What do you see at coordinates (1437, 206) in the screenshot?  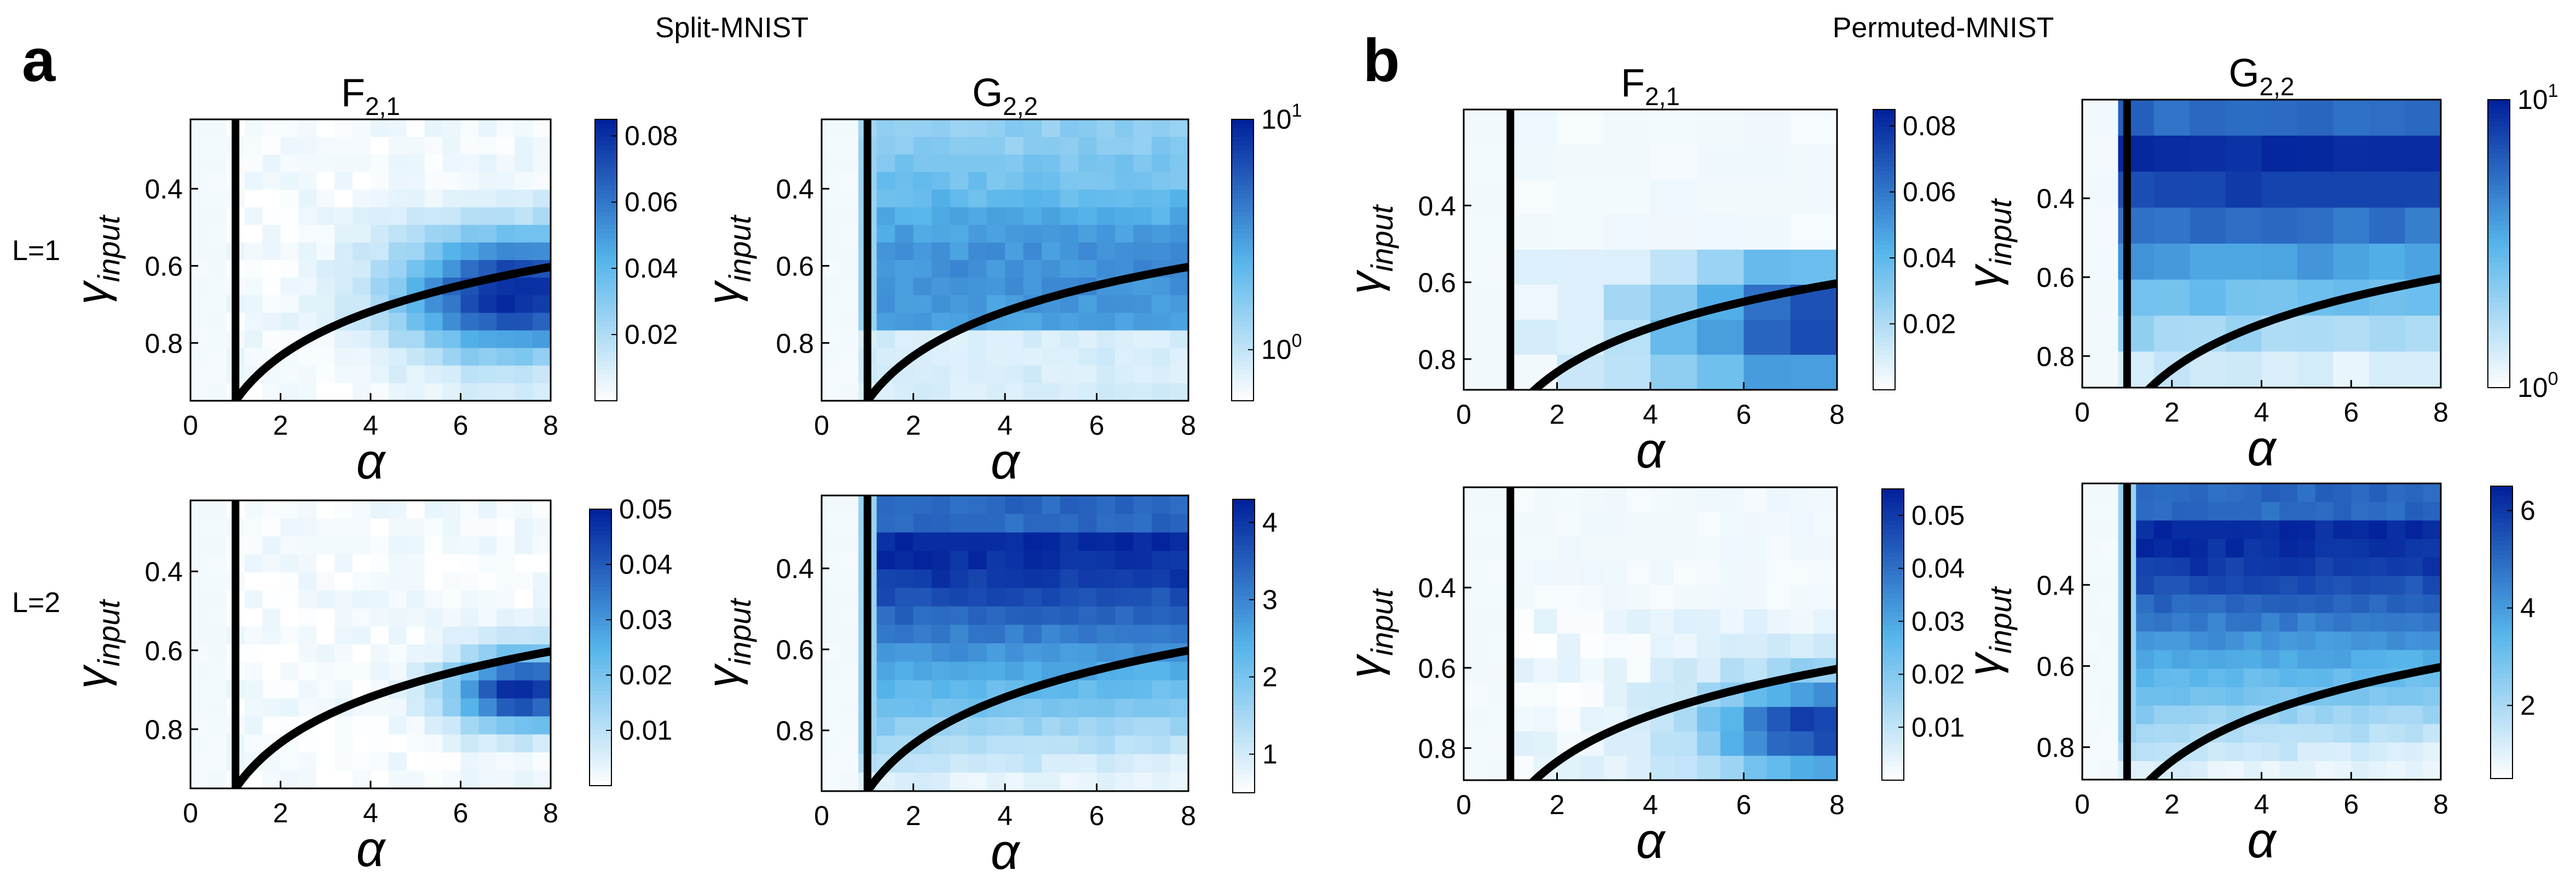 I see `y-tick-label: 0.4` at bounding box center [1437, 206].